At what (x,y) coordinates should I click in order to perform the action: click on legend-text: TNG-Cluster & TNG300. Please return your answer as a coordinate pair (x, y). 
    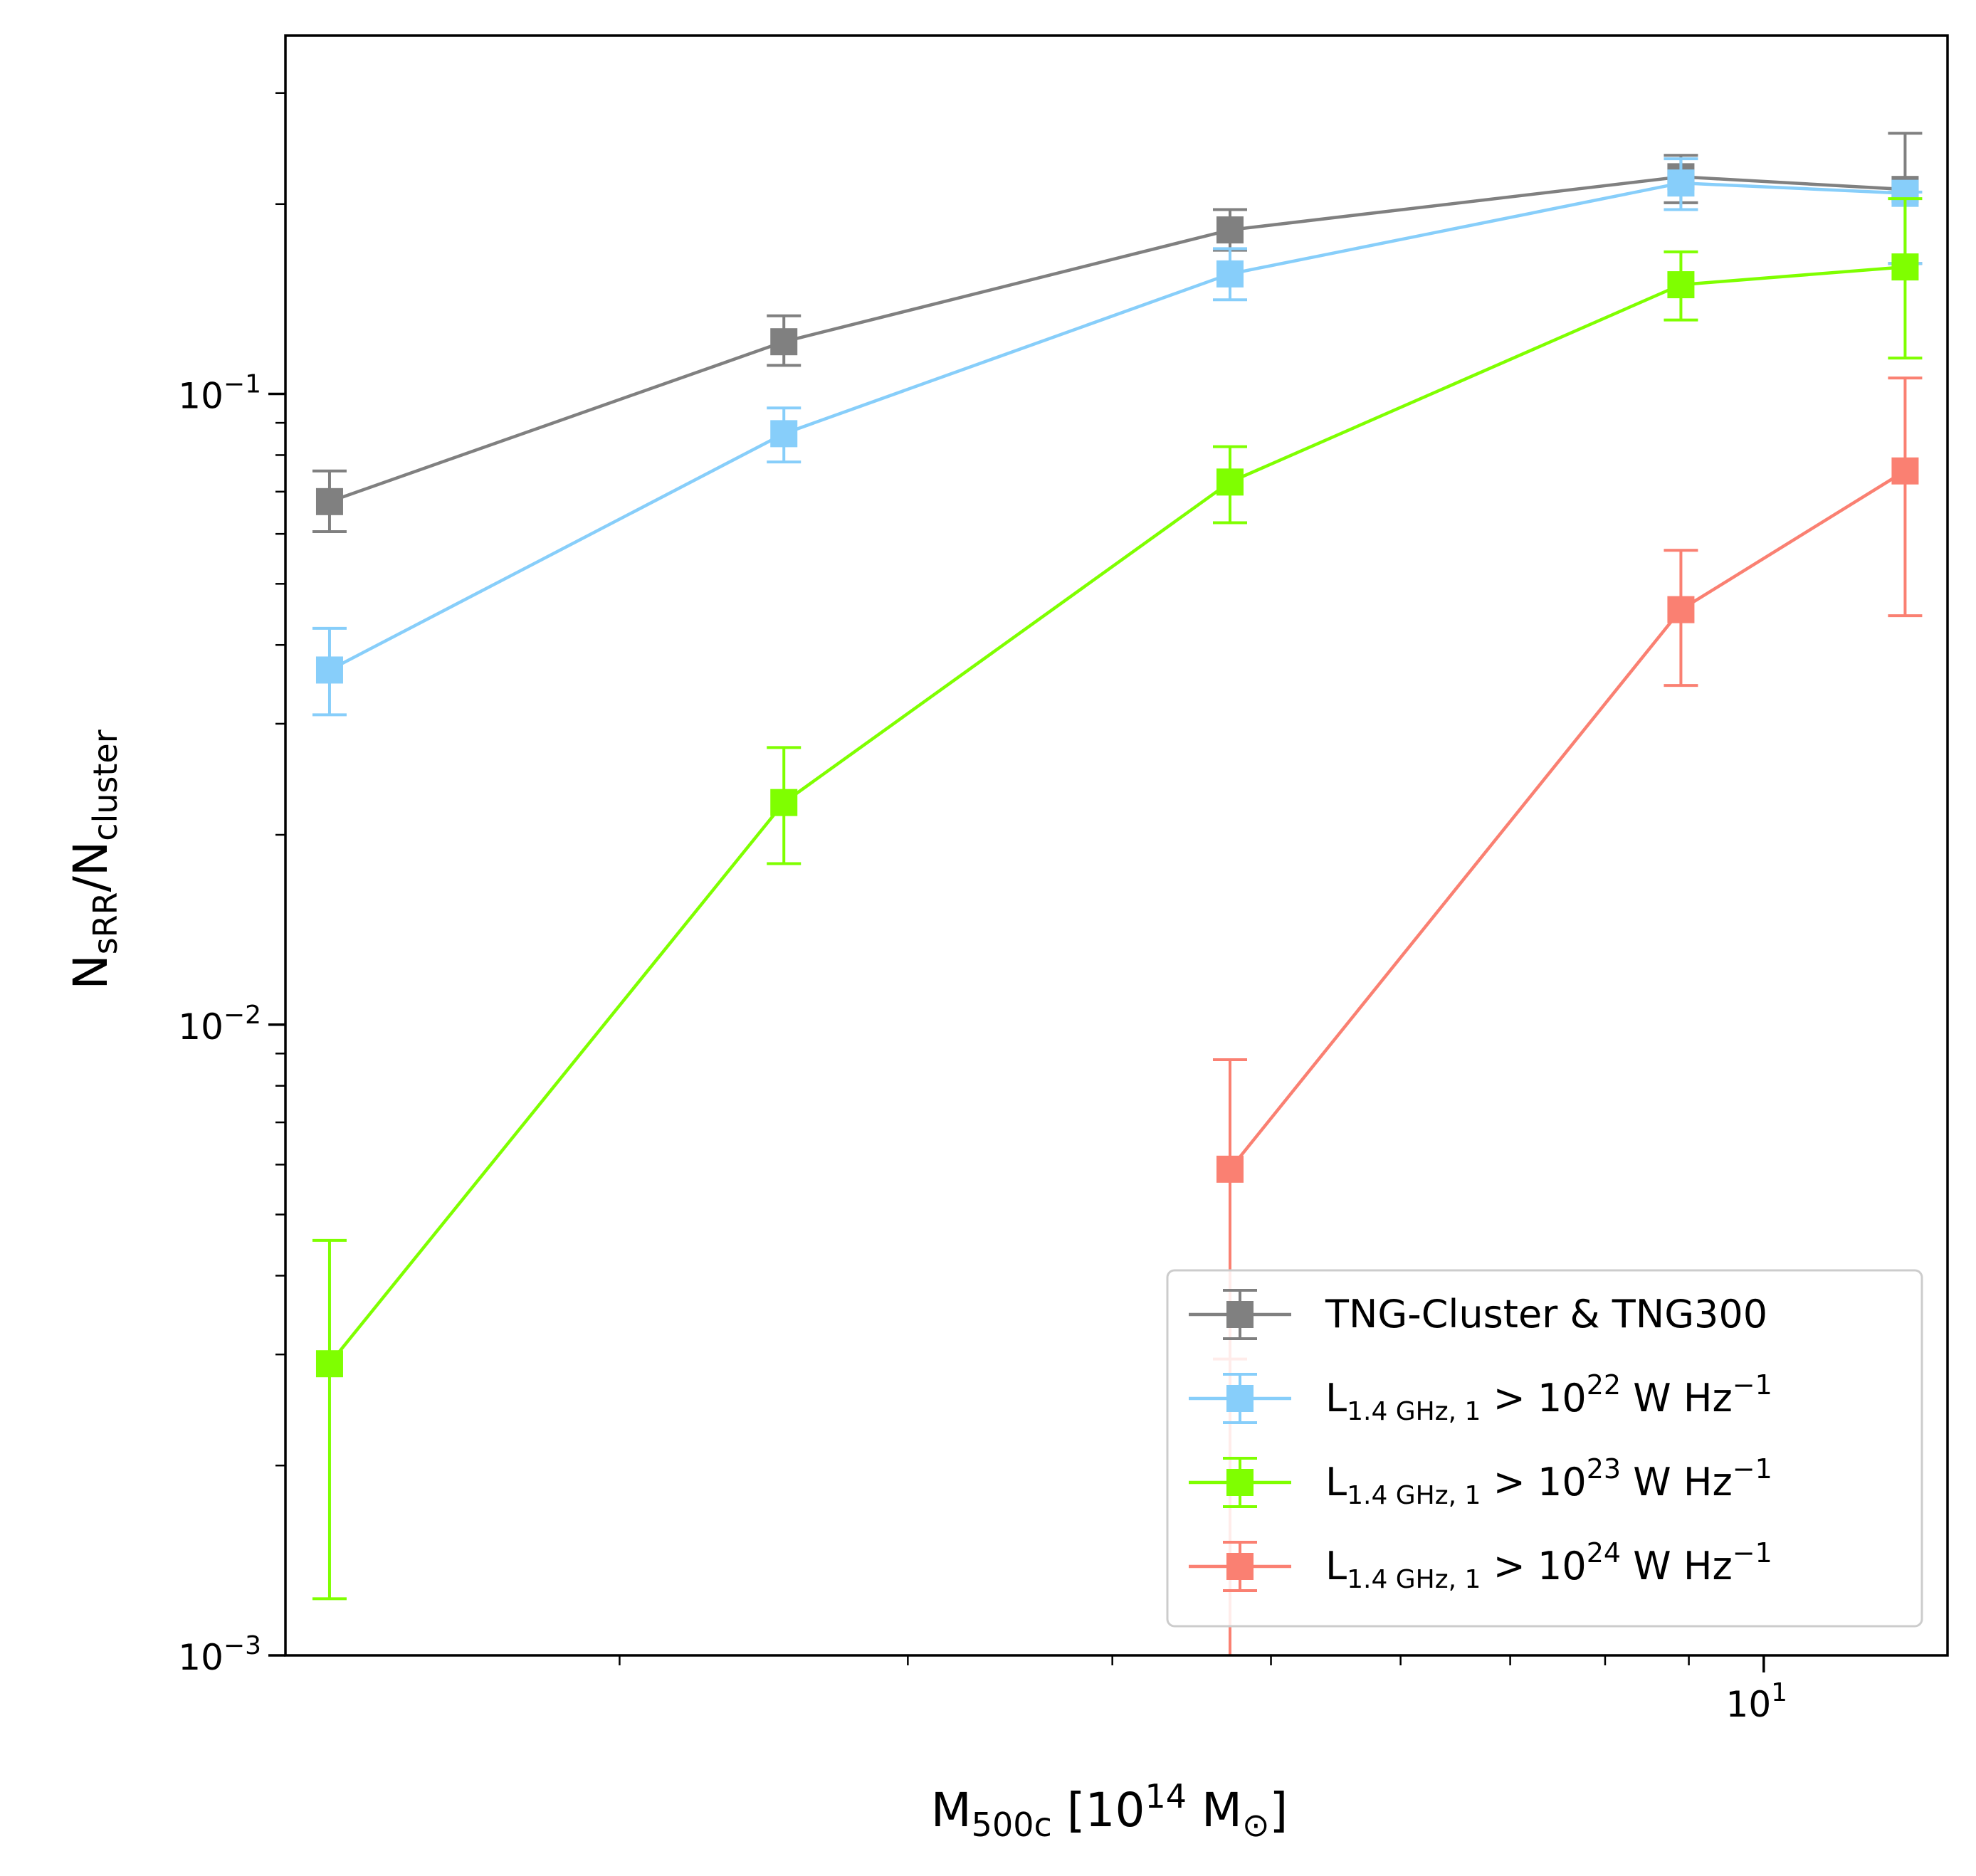
    Looking at the image, I should click on (1546, 1314).